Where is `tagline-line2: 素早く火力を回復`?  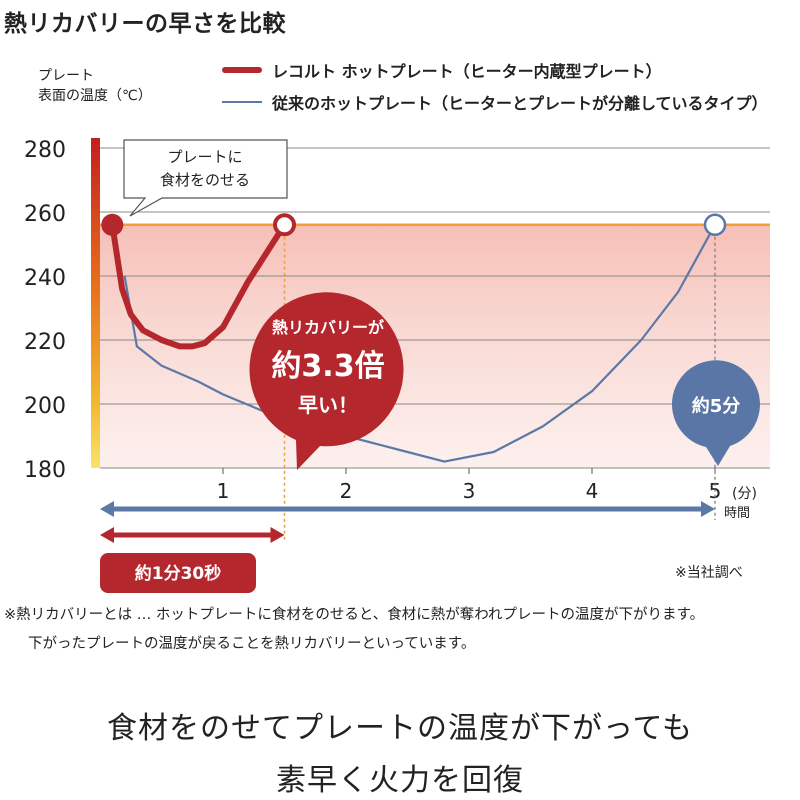 tagline-line2: 素早く火力を回復 is located at coordinates (400, 780).